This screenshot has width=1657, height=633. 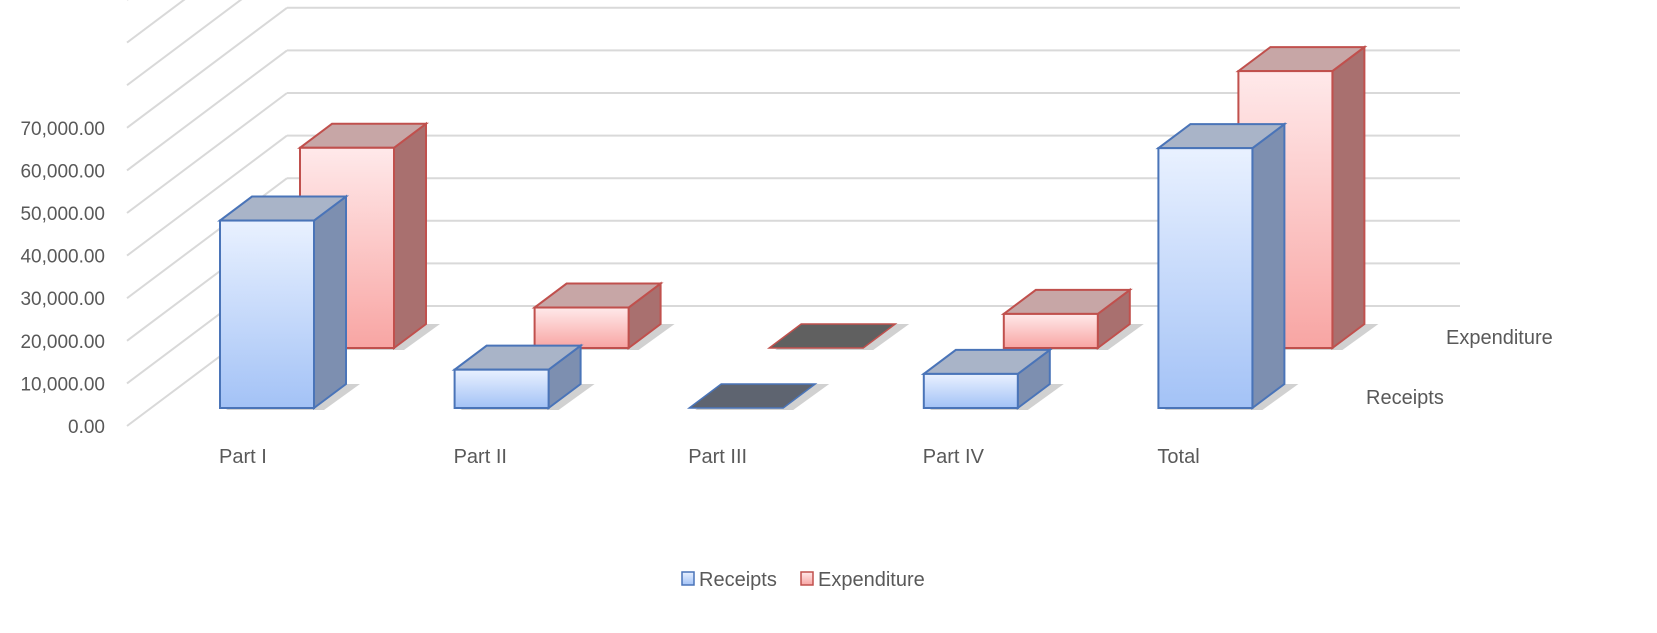 I want to click on bar-expenditure-part-ii, so click(x=603, y=315).